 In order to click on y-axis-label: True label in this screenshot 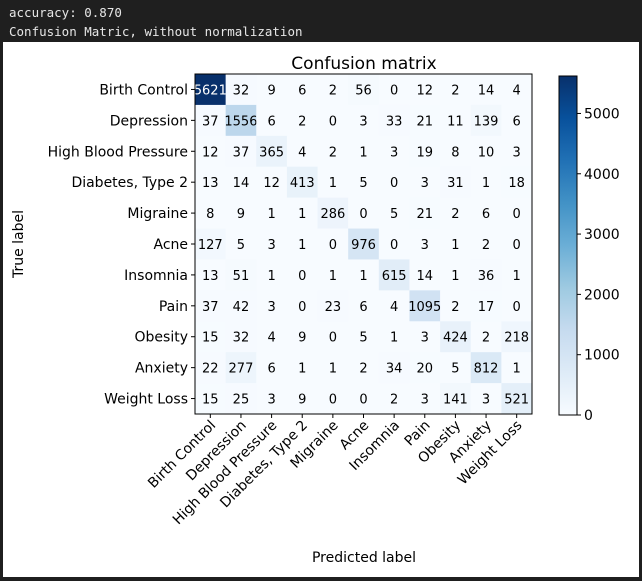, I will do `click(19, 244)`.